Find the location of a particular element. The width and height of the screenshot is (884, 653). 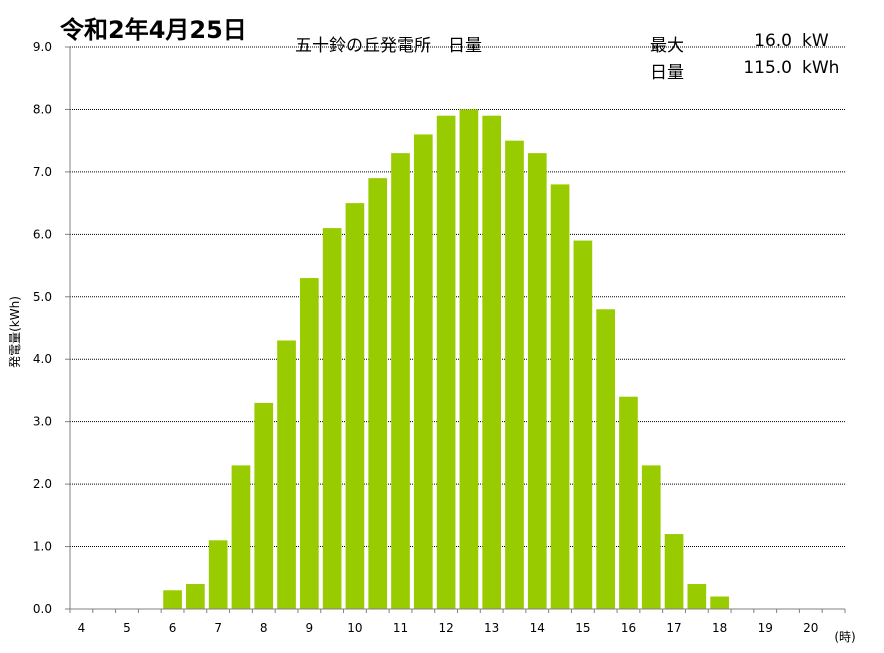

summary-daily-unit: kWh is located at coordinates (821, 68).